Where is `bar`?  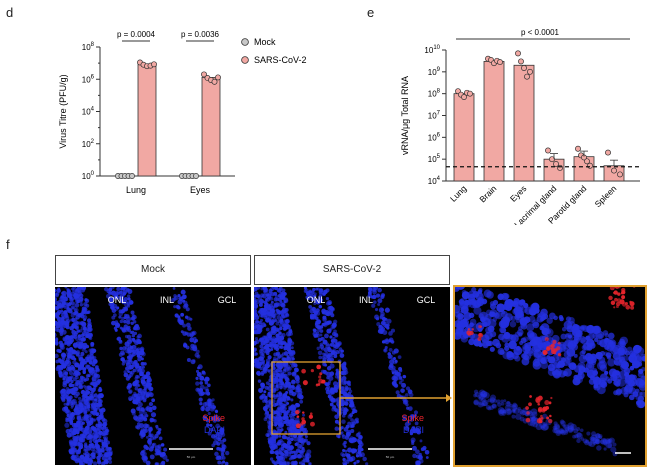 bar is located at coordinates (494, 121).